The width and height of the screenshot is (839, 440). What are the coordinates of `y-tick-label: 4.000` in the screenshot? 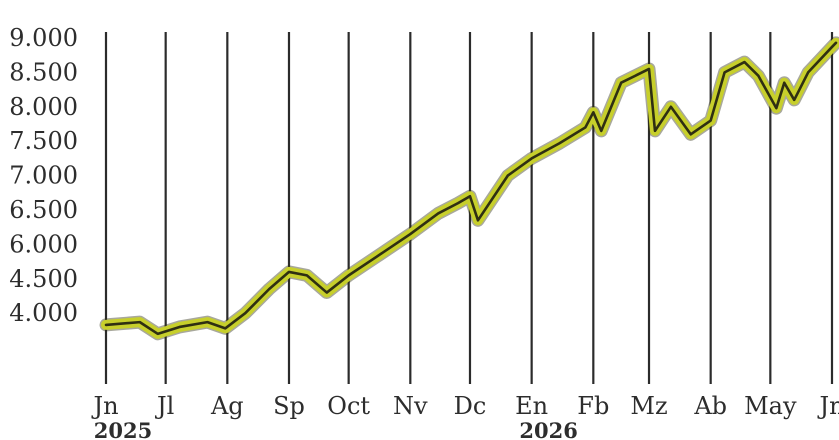 It's located at (43, 313).